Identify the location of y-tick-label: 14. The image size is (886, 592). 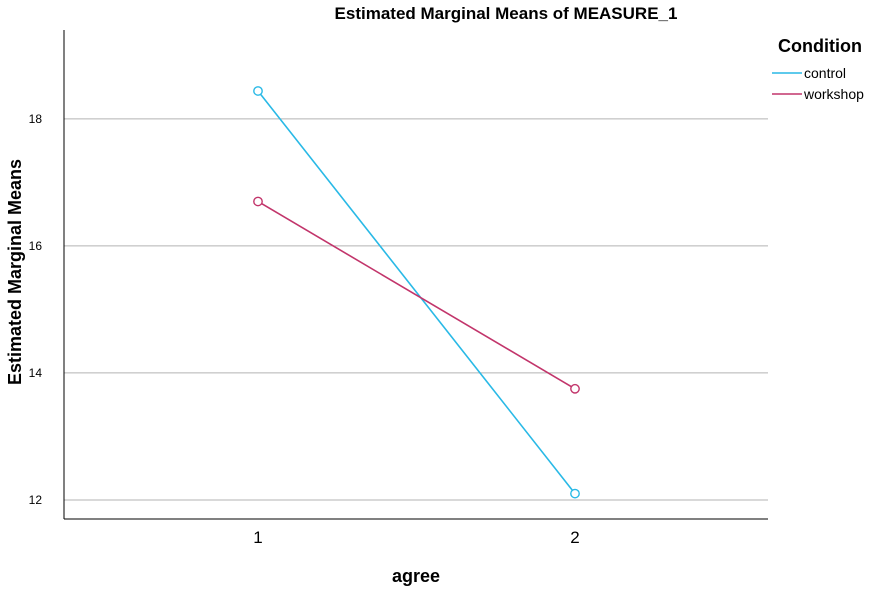
(36, 373).